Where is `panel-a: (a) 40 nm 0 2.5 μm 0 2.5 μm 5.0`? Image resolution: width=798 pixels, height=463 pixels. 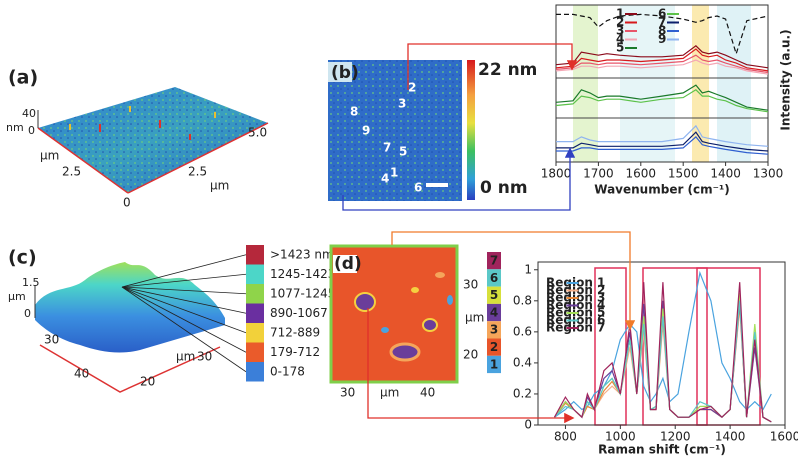
panel-a: (a) 40 nm 0 2.5 μm 0 2.5 μm 5.0 is located at coordinates (137, 138).